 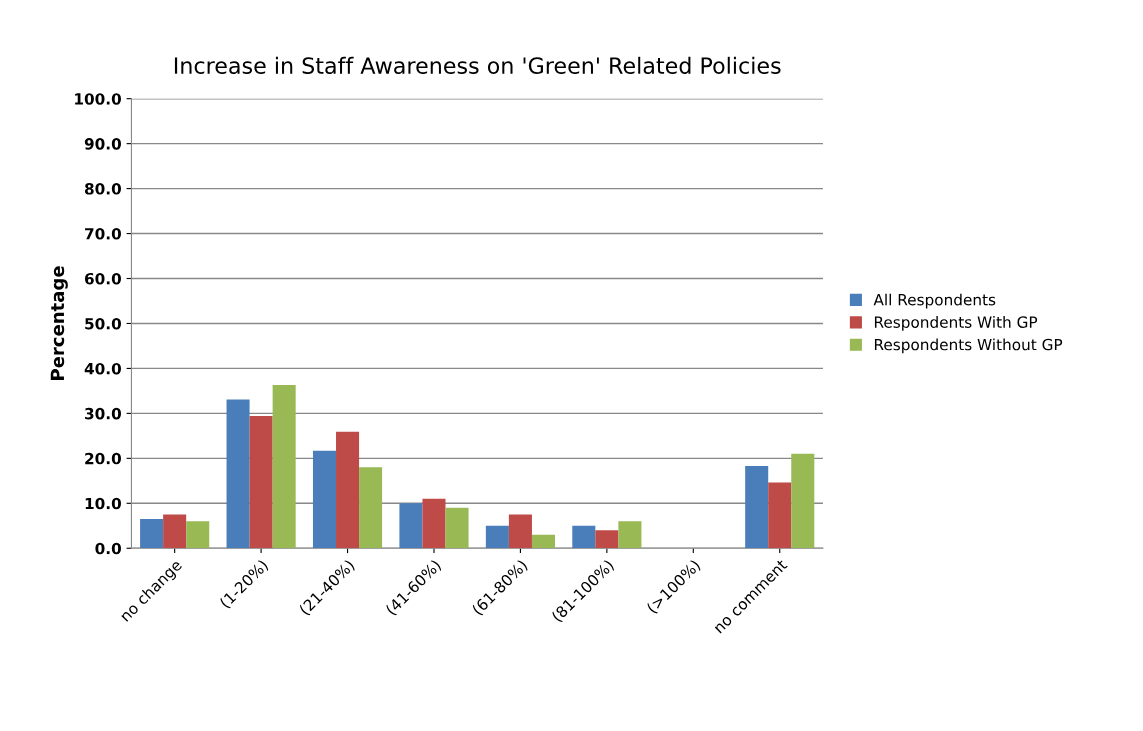 What do you see at coordinates (934, 301) in the screenshot?
I see `legend-label: All Respondents` at bounding box center [934, 301].